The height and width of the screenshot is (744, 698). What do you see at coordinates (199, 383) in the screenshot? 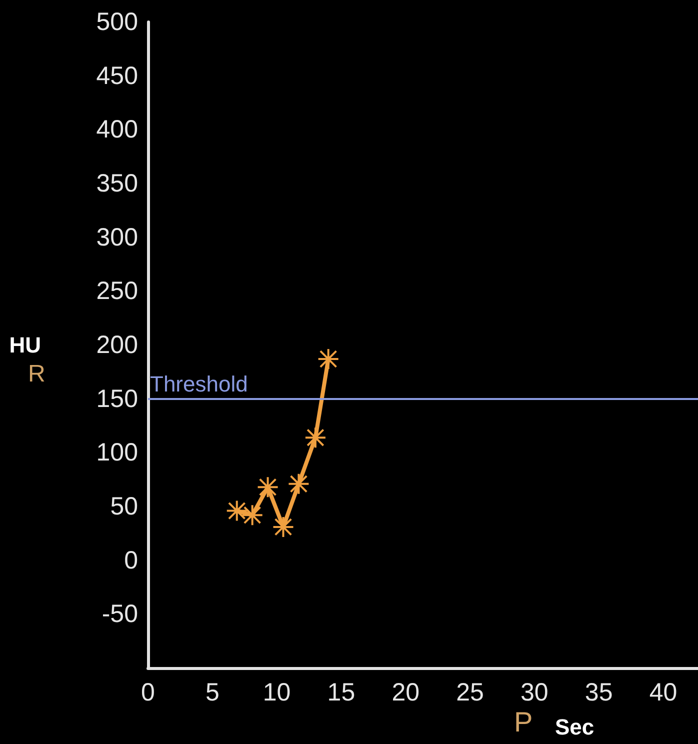
I see `ref-line-label: Threshold` at bounding box center [199, 383].